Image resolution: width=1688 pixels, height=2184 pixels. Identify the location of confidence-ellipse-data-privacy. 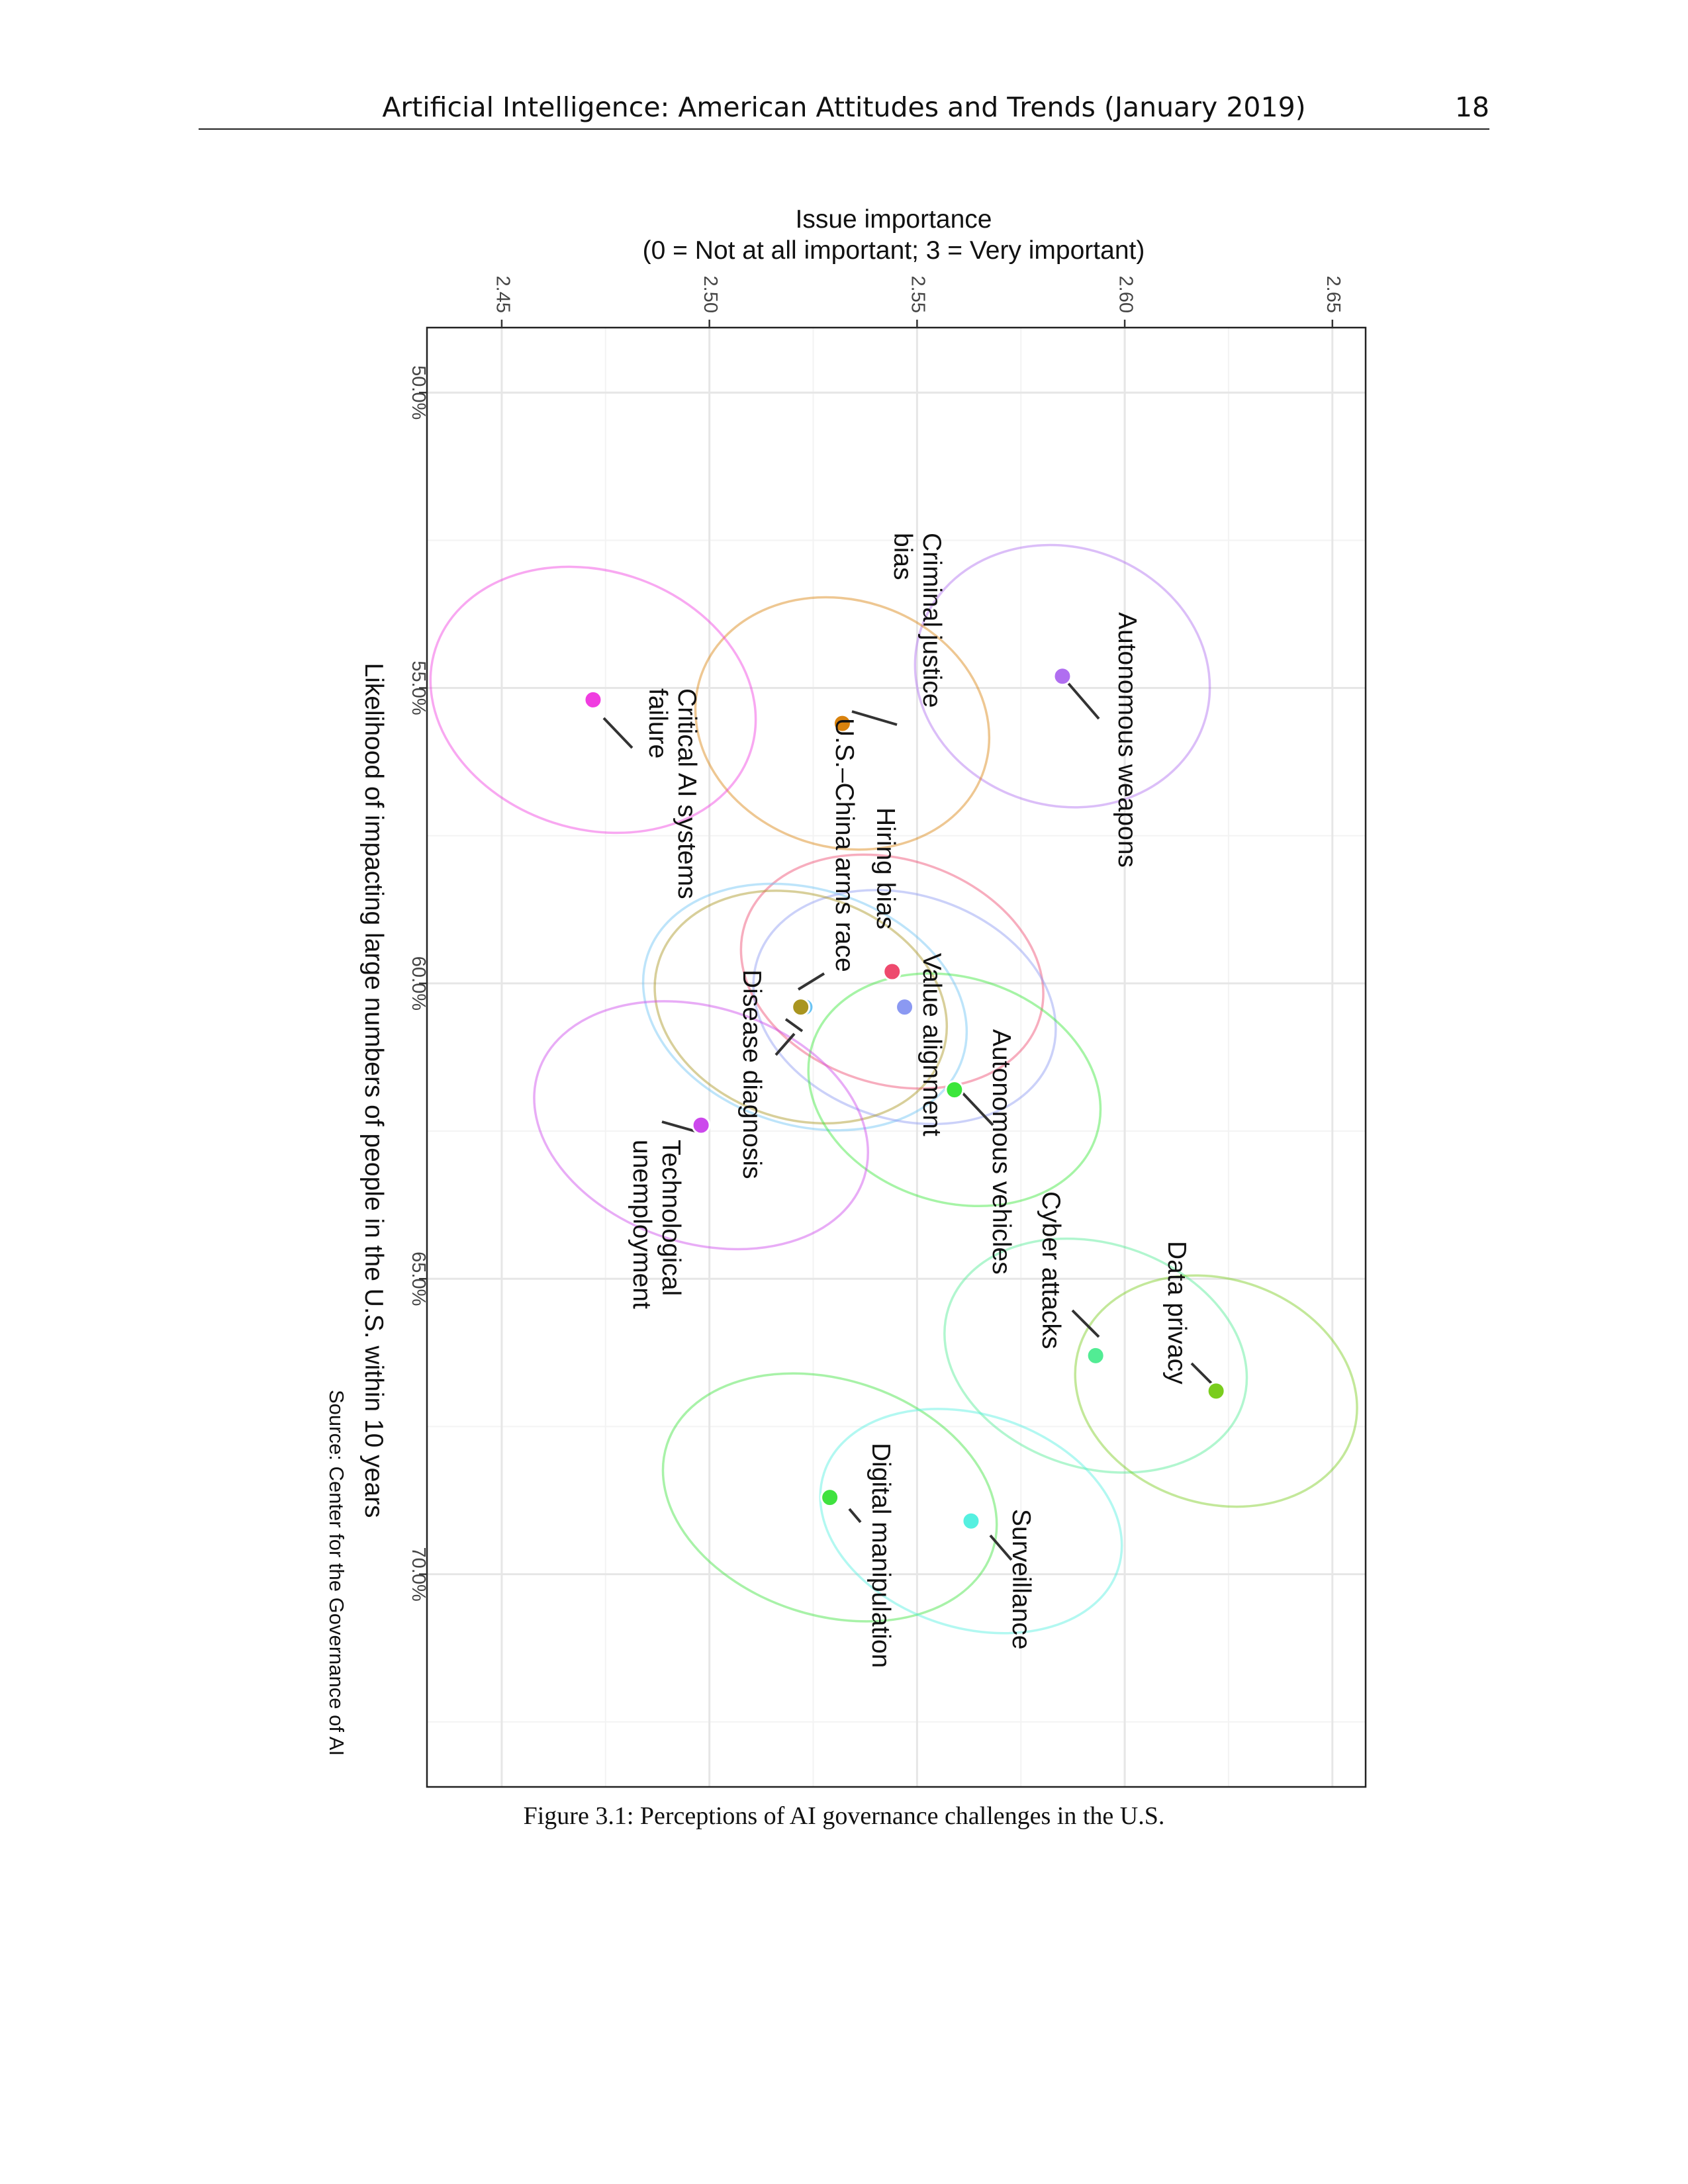
(1216, 1391).